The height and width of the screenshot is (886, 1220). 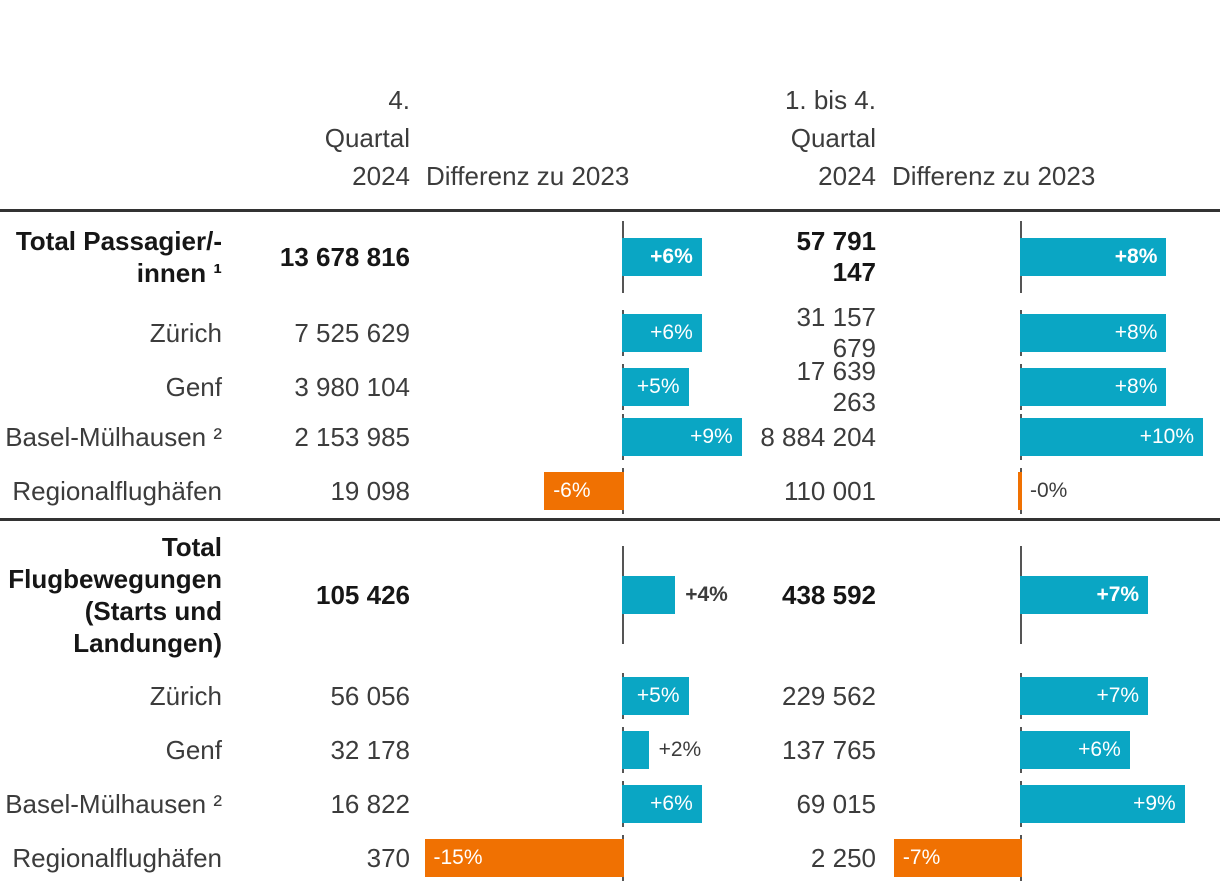 I want to click on diff-q4-bar-cell: -6%, so click(x=580, y=491).